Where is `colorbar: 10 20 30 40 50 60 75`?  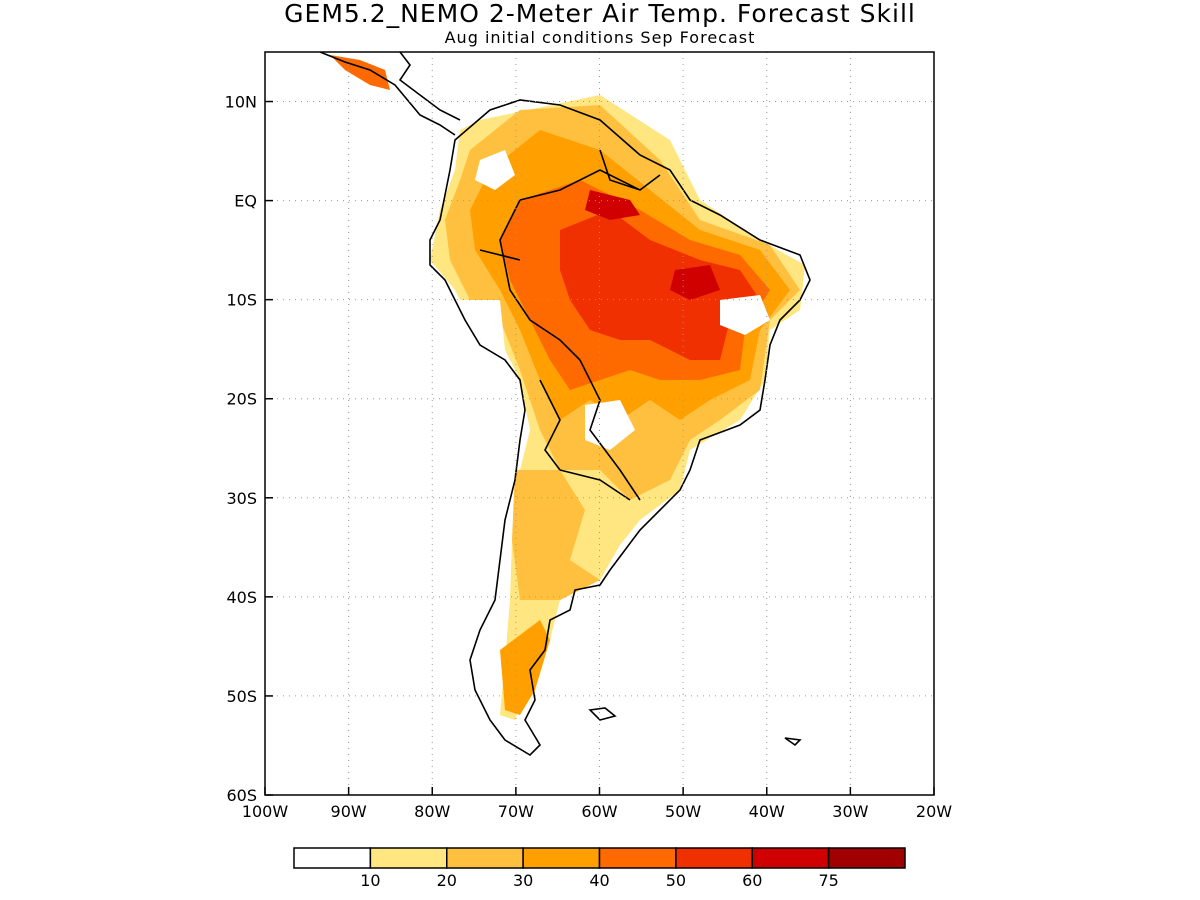
colorbar: 10 20 30 40 50 60 75 is located at coordinates (599, 868).